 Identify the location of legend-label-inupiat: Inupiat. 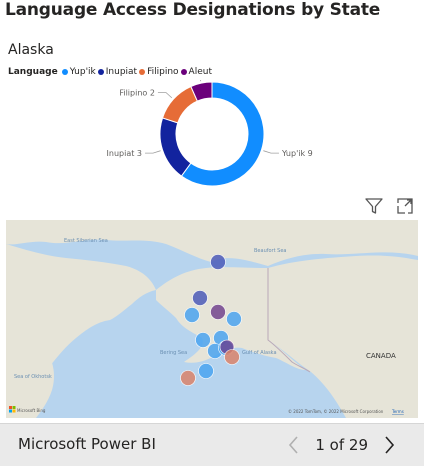
(121, 72).